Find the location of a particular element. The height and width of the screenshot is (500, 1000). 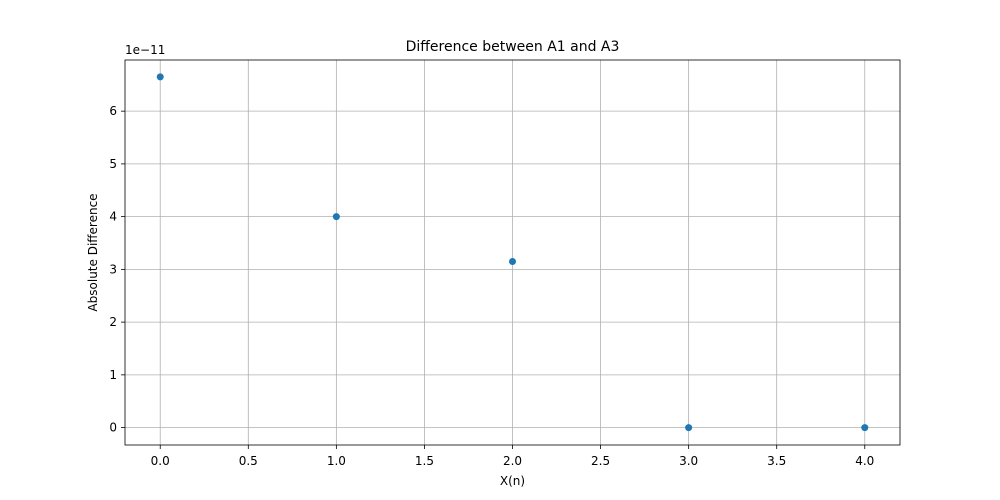

y-tick-label: 6 is located at coordinates (113, 111).